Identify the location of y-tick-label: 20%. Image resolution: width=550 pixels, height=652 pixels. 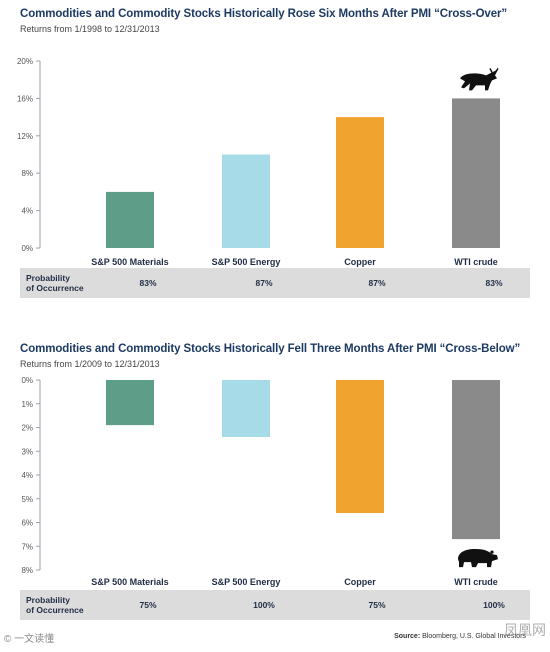
(25, 61).